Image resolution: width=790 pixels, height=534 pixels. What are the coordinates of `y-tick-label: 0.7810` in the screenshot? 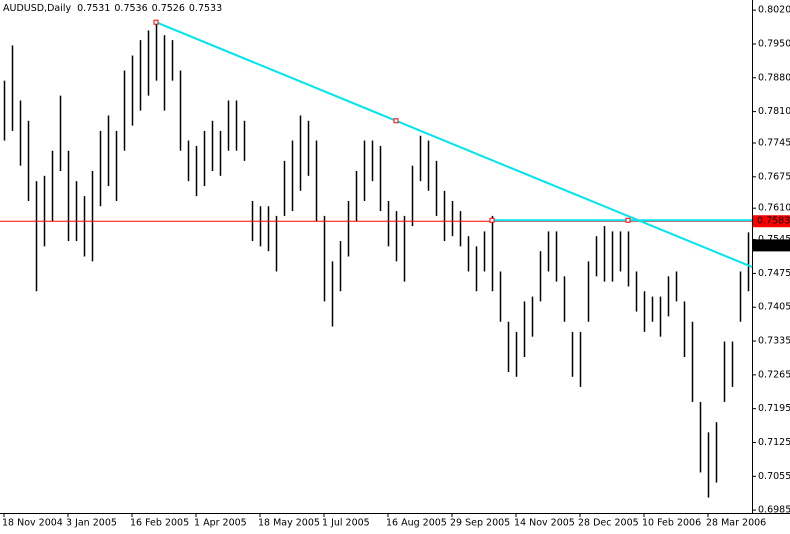 It's located at (774, 111).